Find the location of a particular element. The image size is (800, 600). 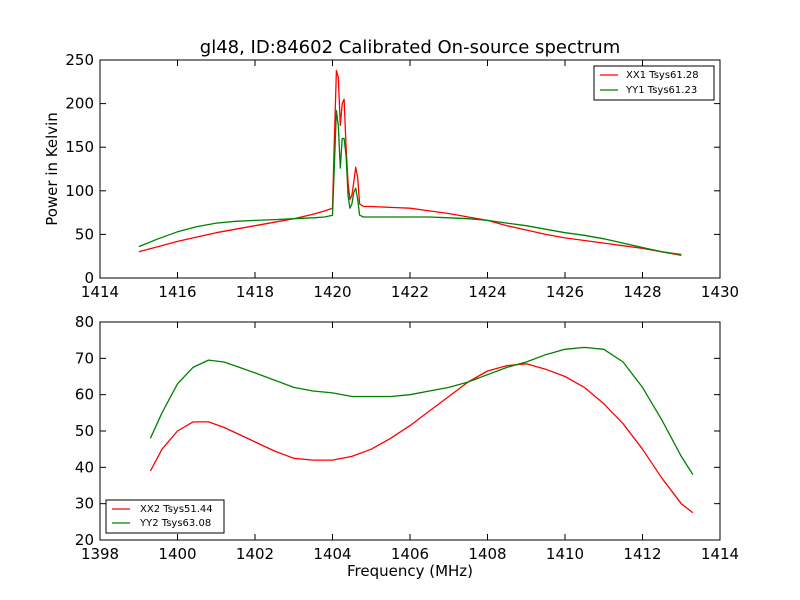

x-tick-label-bottom: 1406 is located at coordinates (410, 554).